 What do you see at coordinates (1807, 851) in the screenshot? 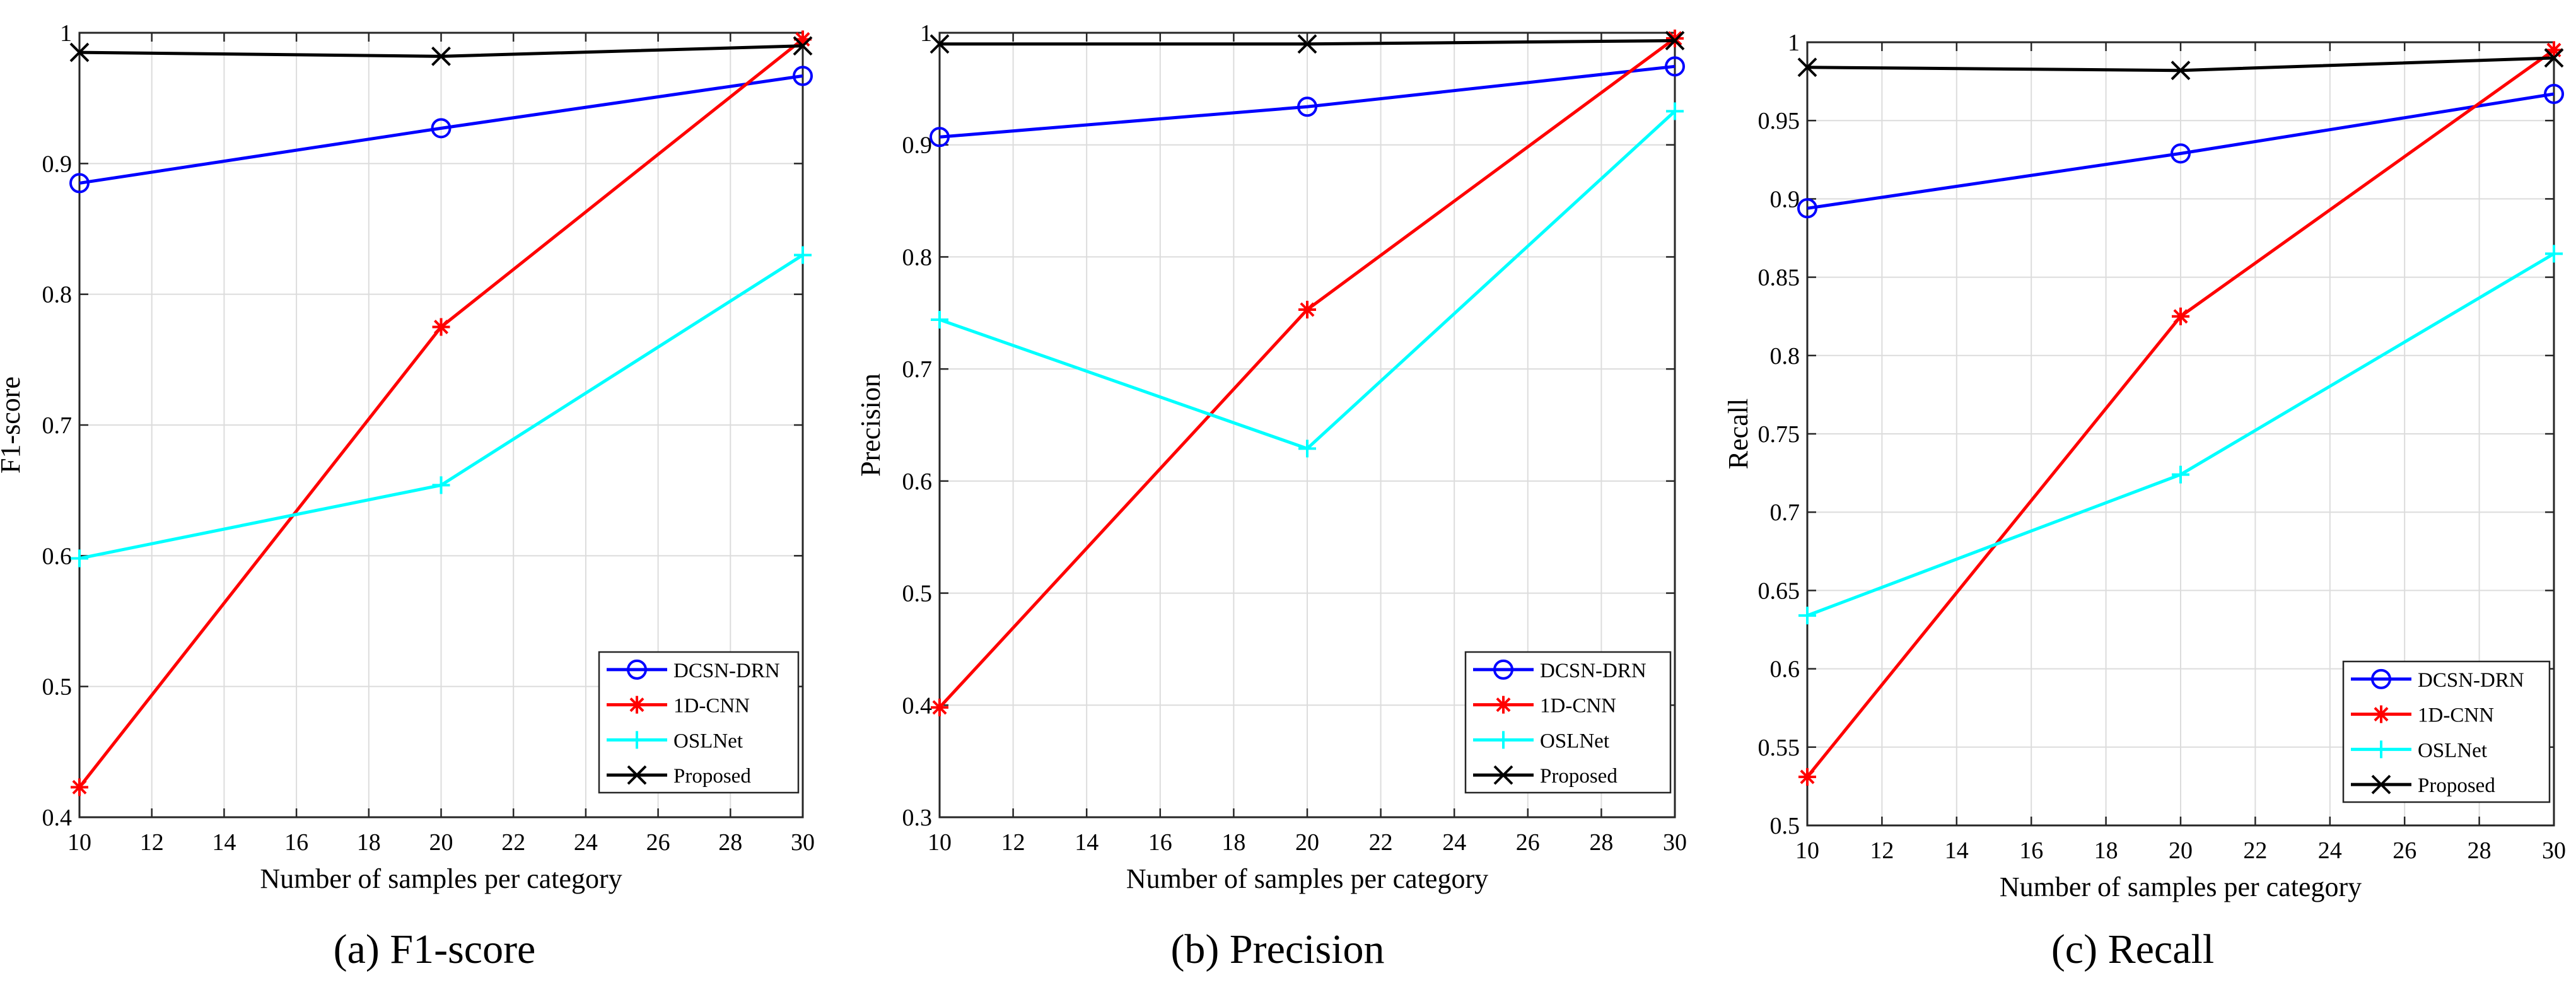
I see `x-tick-label: 10` at bounding box center [1807, 851].